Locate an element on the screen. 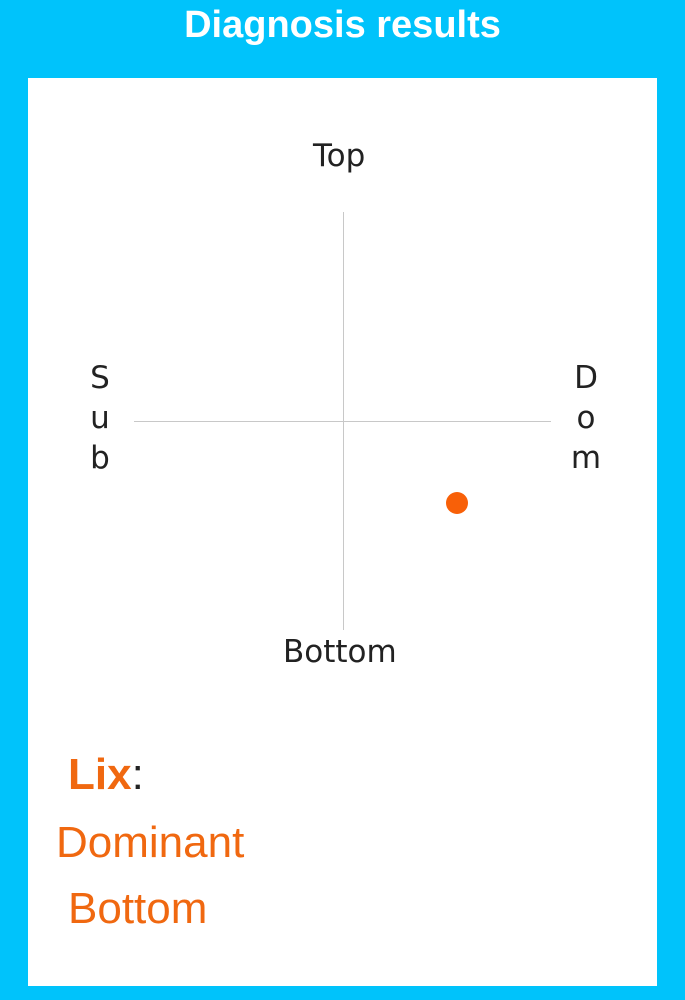 The image size is (685, 1000). page-title: Diagnosis results is located at coordinates (342, 25).